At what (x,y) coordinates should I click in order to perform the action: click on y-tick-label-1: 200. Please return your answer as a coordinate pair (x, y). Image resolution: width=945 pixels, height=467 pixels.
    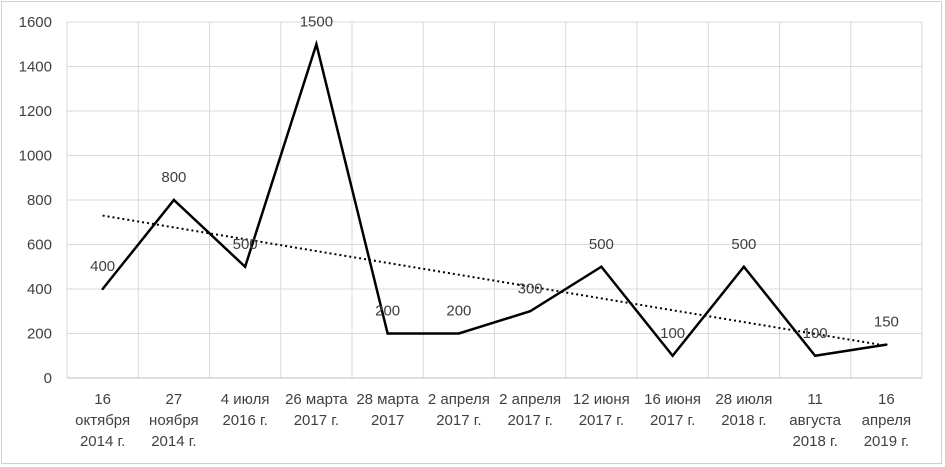
    Looking at the image, I should click on (39, 334).